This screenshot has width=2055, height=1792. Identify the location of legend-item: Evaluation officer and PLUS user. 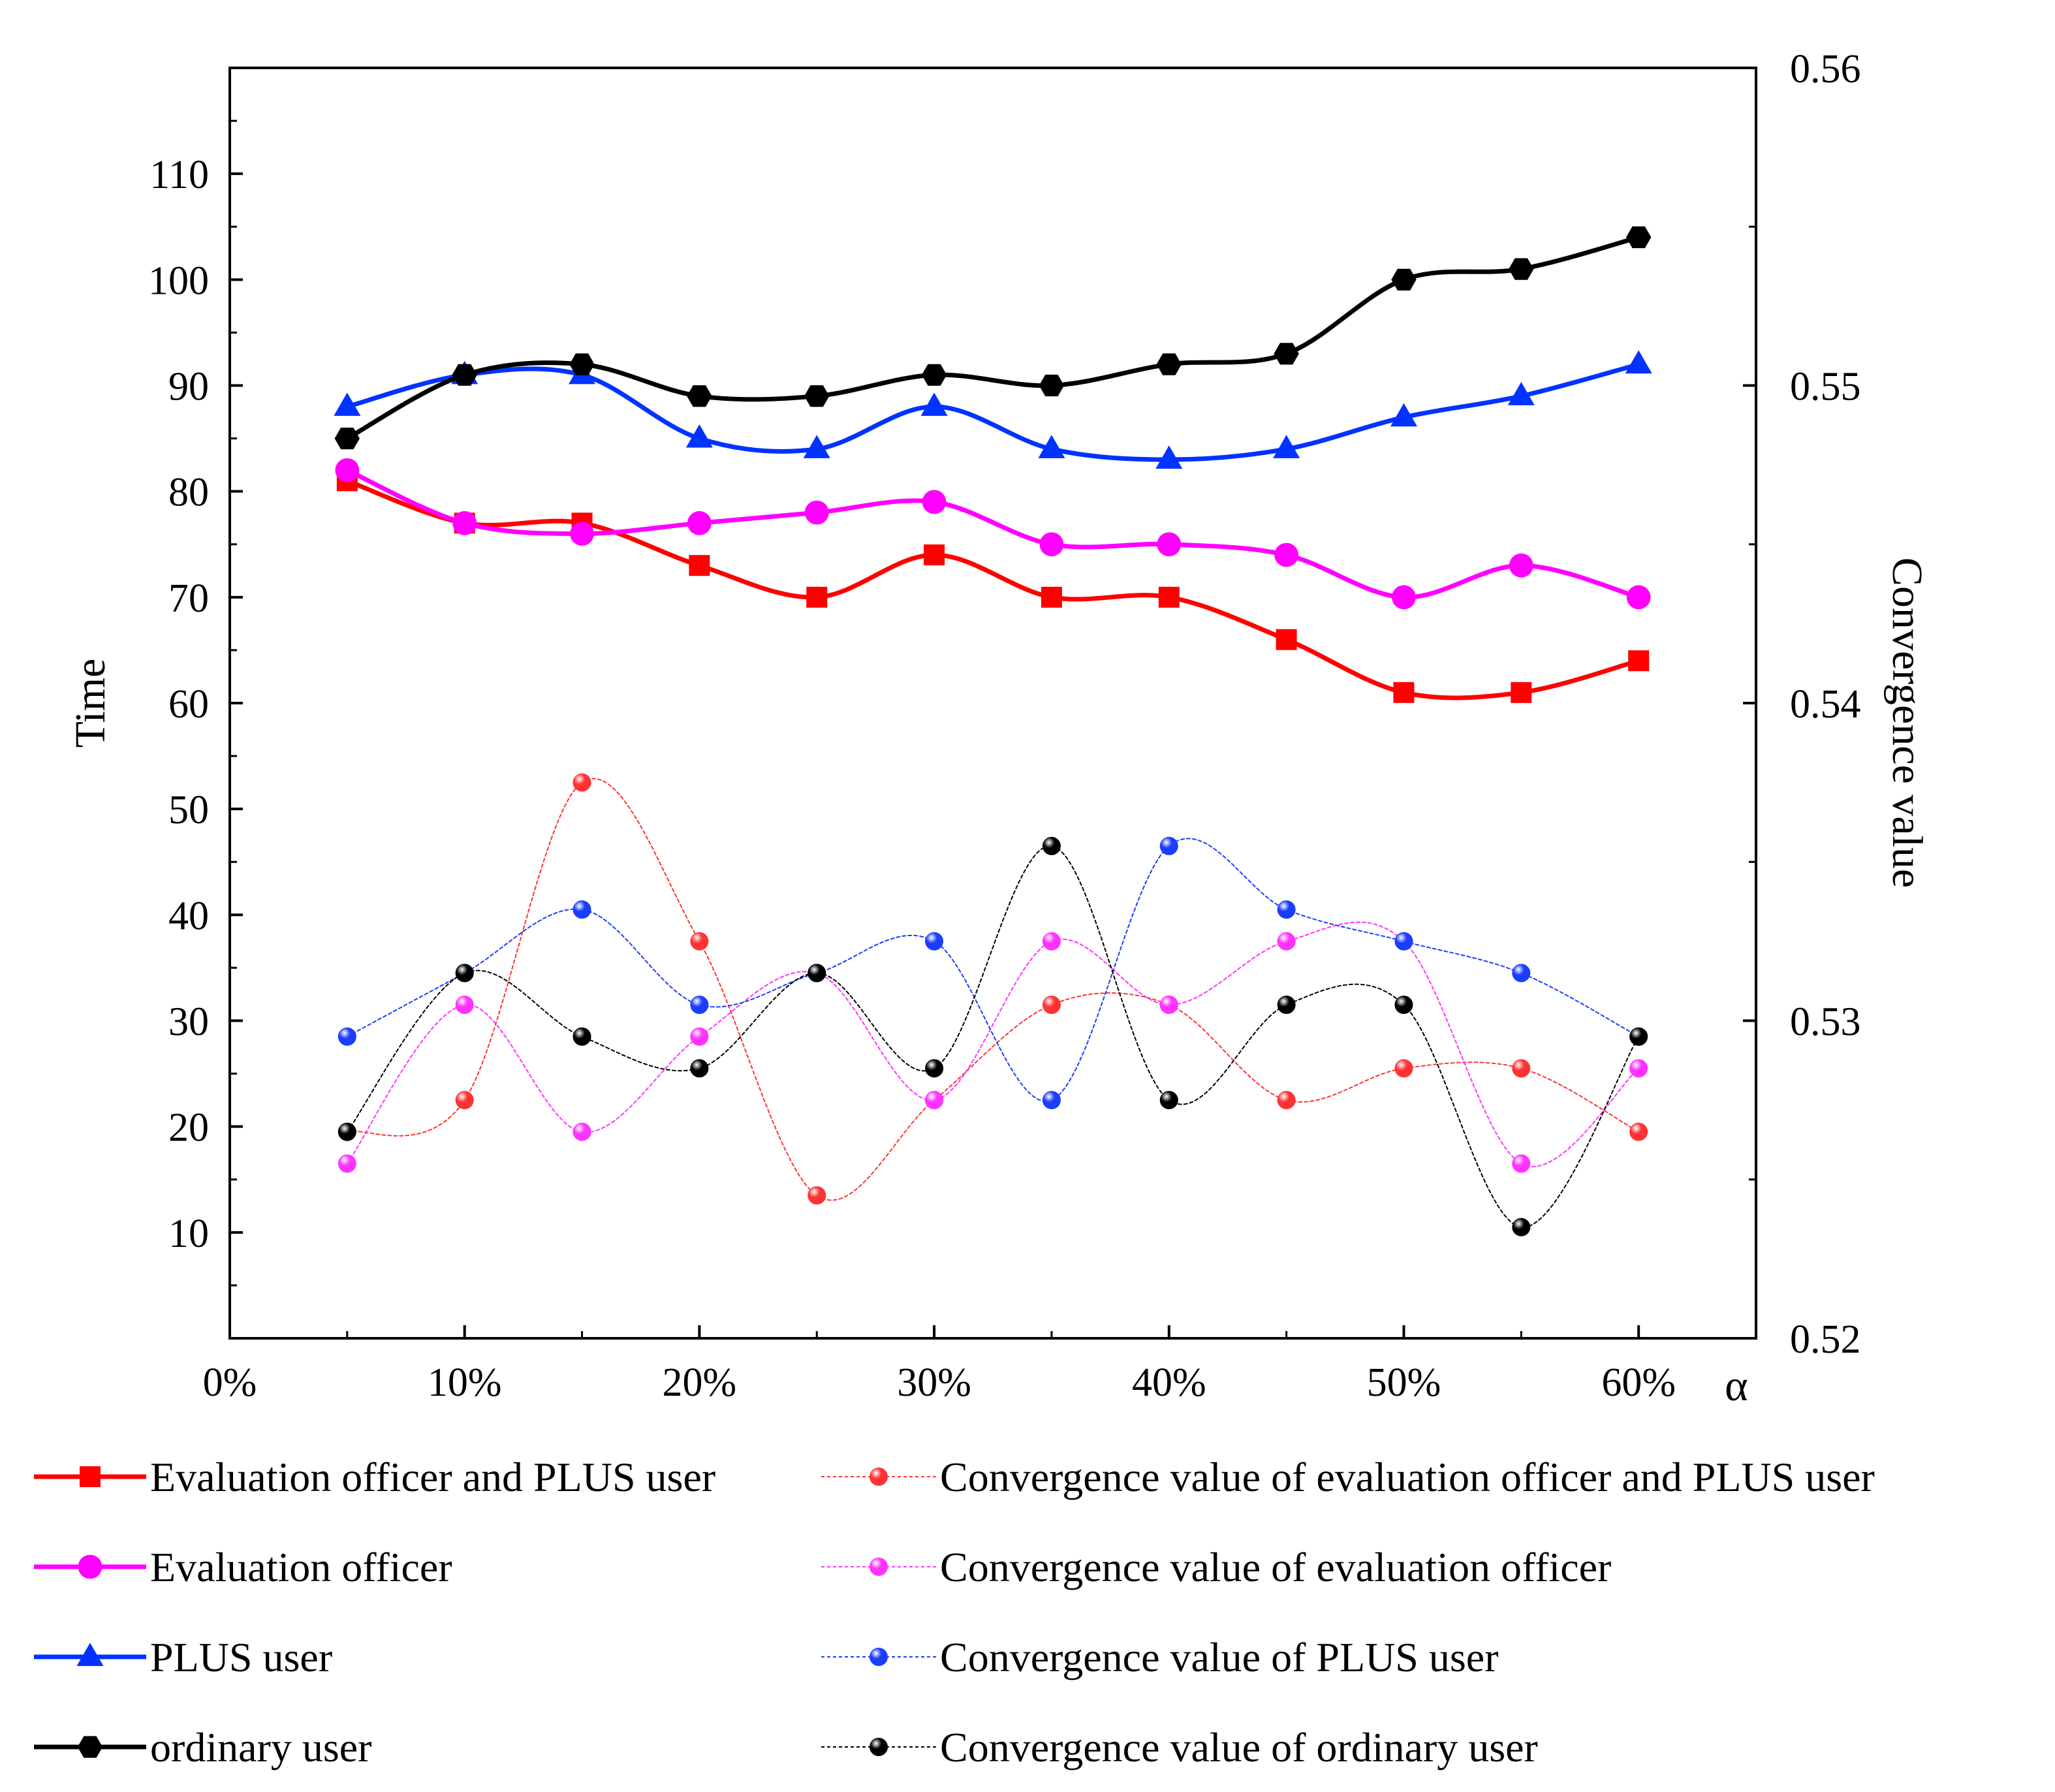
(375, 1477).